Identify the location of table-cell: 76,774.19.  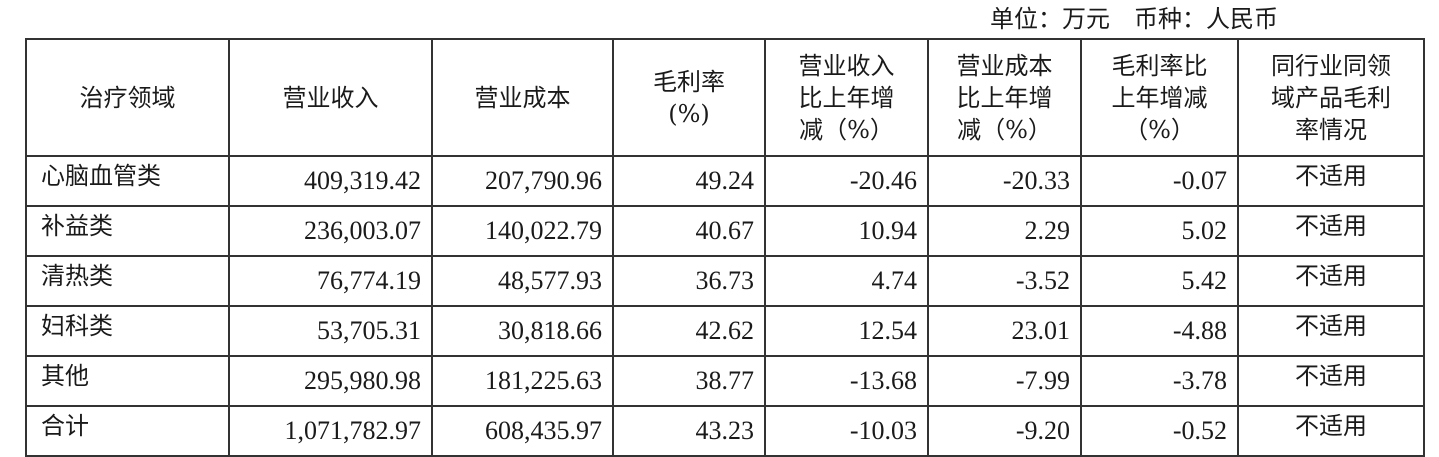
(330, 281).